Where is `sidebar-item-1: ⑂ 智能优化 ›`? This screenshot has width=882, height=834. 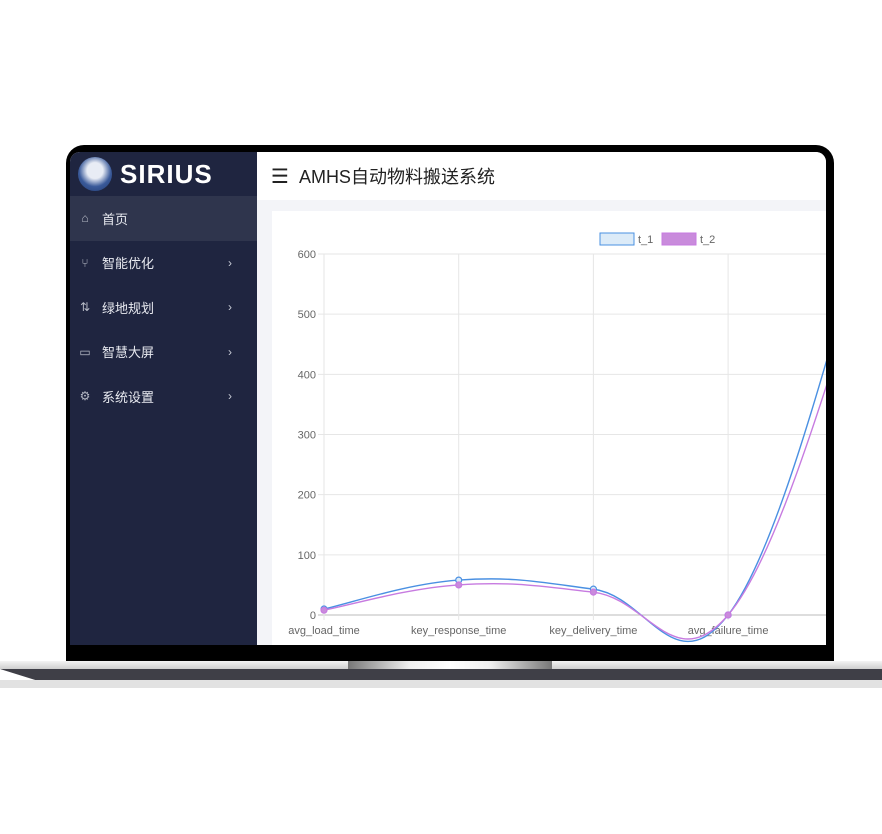
sidebar-item-1: ⑂ 智能优化 › is located at coordinates (163, 263).